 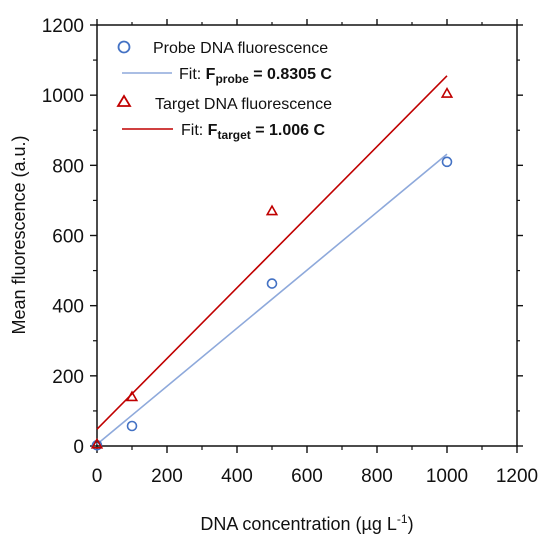 I want to click on x-tick-label: 1000, so click(x=447, y=476).